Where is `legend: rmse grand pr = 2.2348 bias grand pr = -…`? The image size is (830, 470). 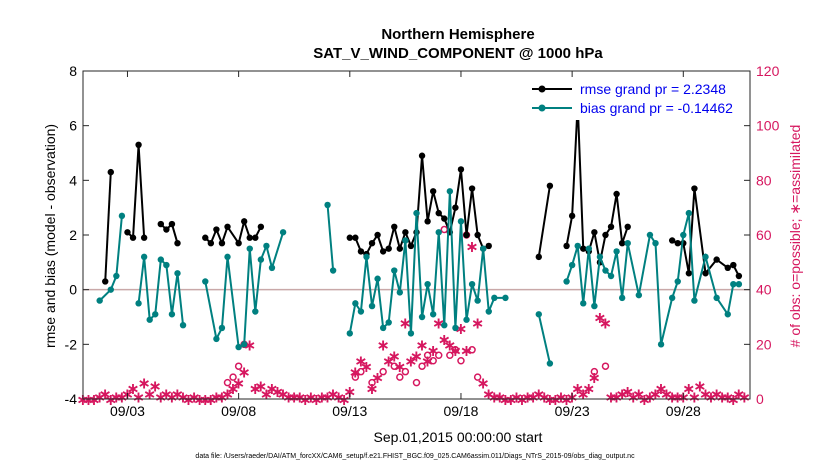 legend: rmse grand pr = 2.2348 bias grand pr = -… is located at coordinates (637, 100).